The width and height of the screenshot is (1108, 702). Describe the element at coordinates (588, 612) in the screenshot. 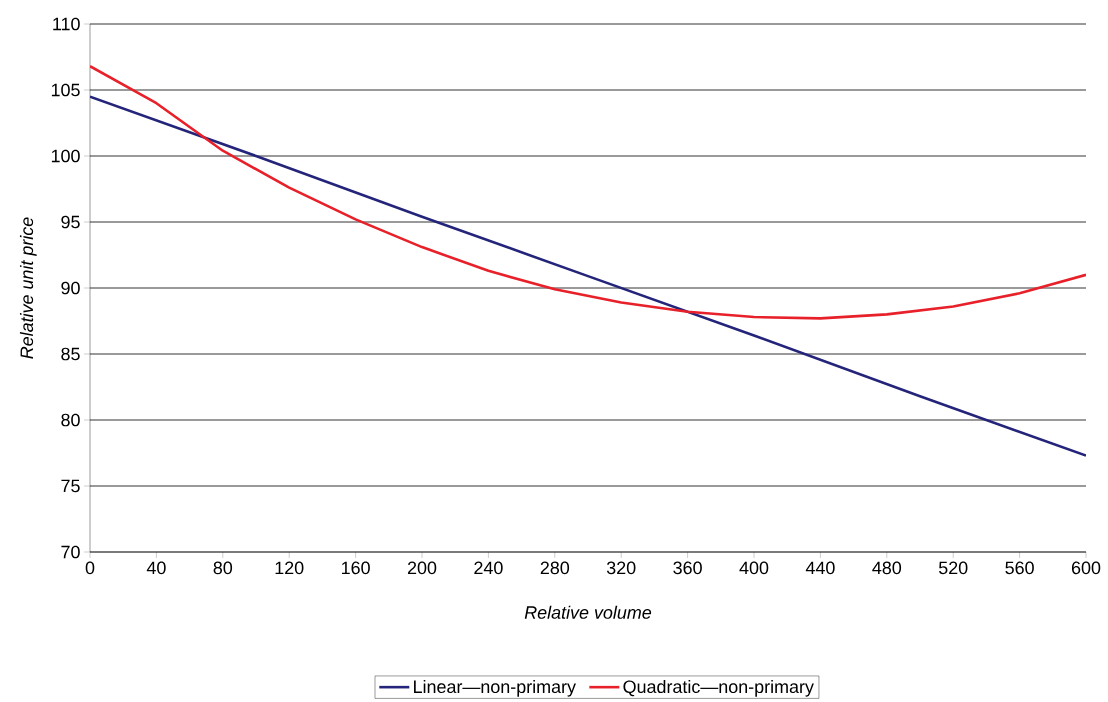

I see `x-axis-title: Relative volume` at that location.